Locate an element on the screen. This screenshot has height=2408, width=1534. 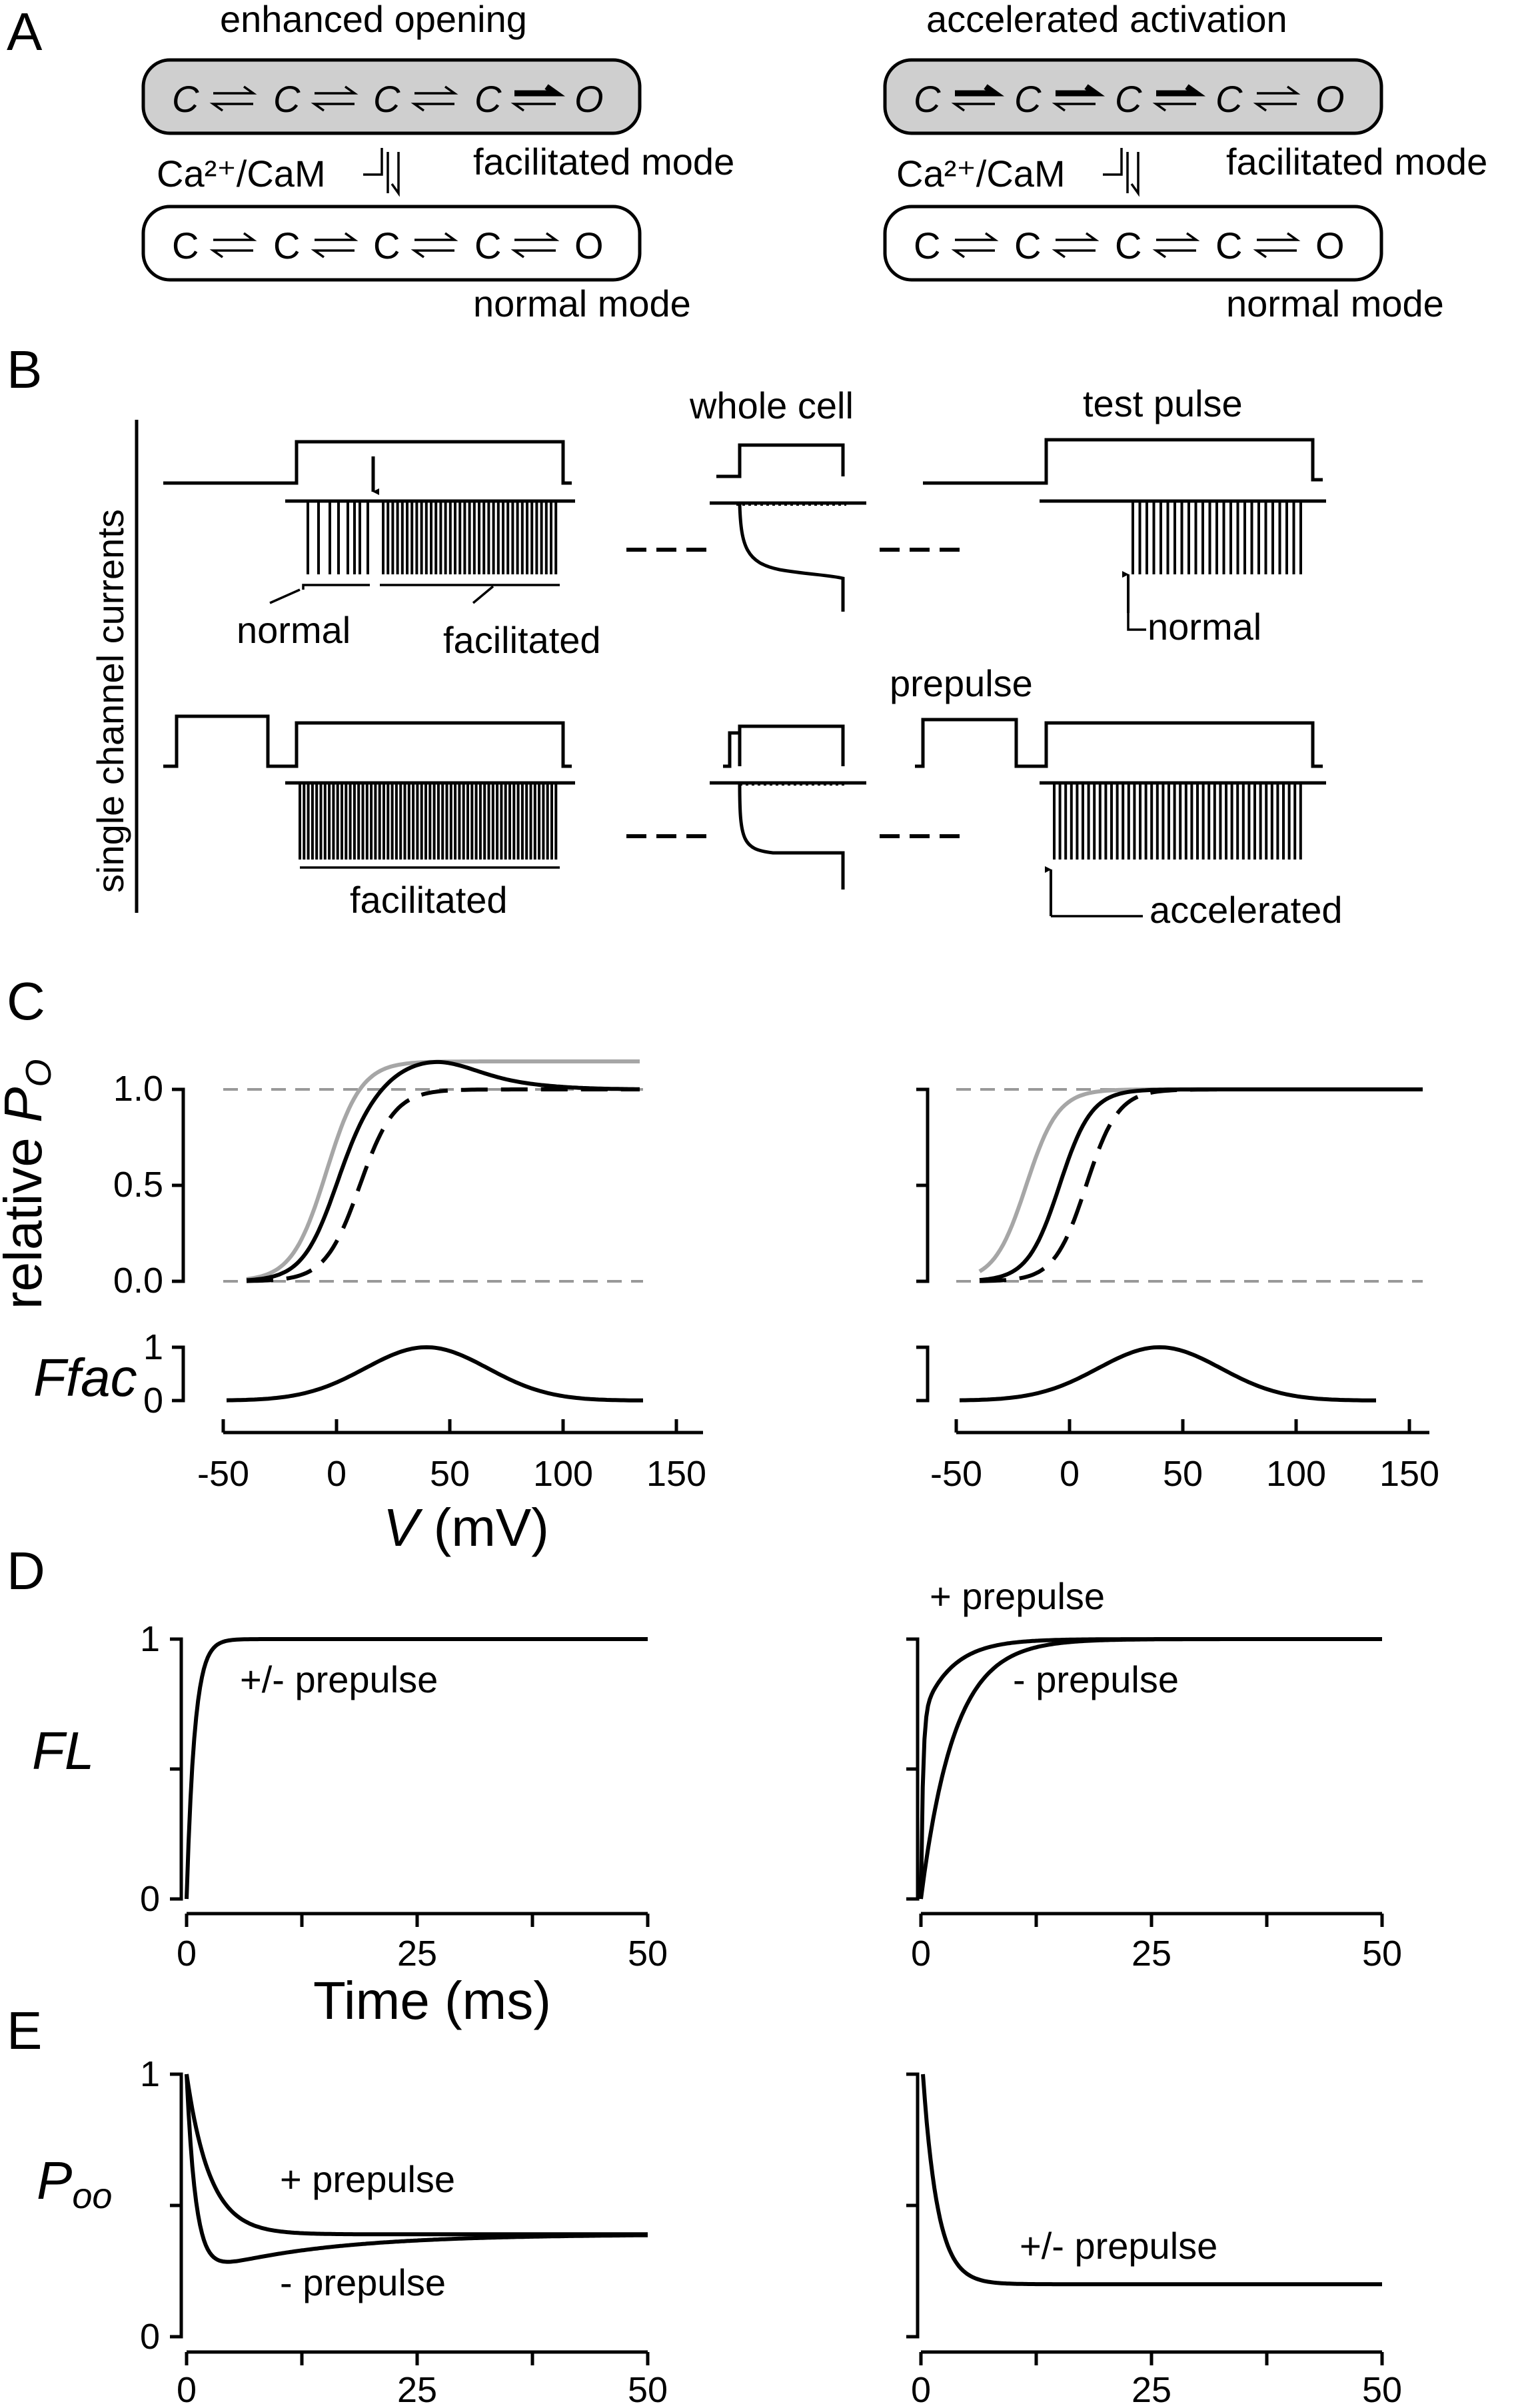
openings-test-accelerated is located at coordinates (1177, 821).